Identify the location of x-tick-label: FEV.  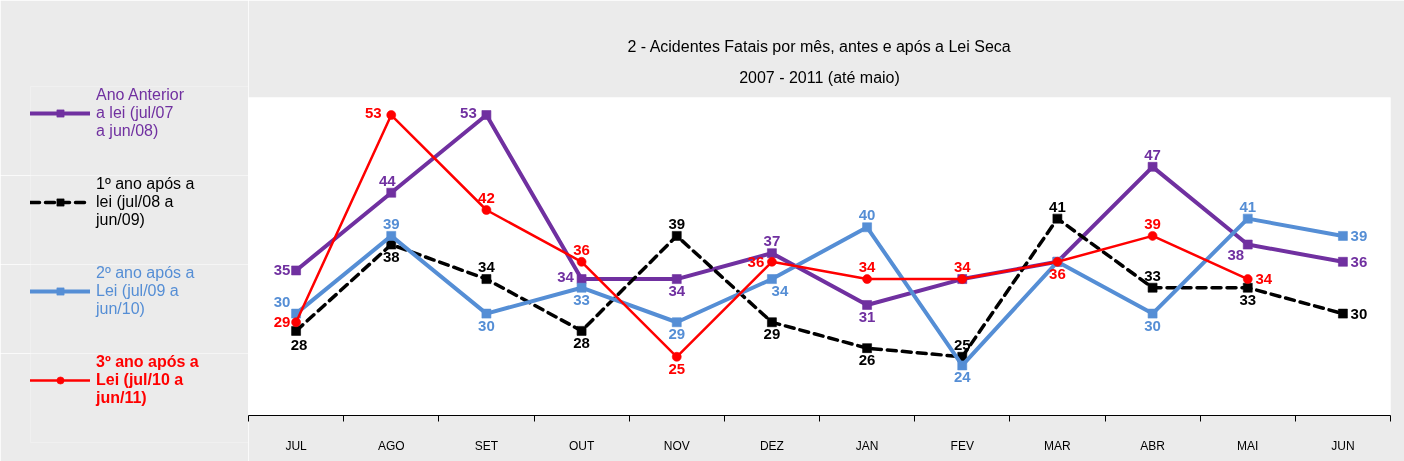
(962, 445).